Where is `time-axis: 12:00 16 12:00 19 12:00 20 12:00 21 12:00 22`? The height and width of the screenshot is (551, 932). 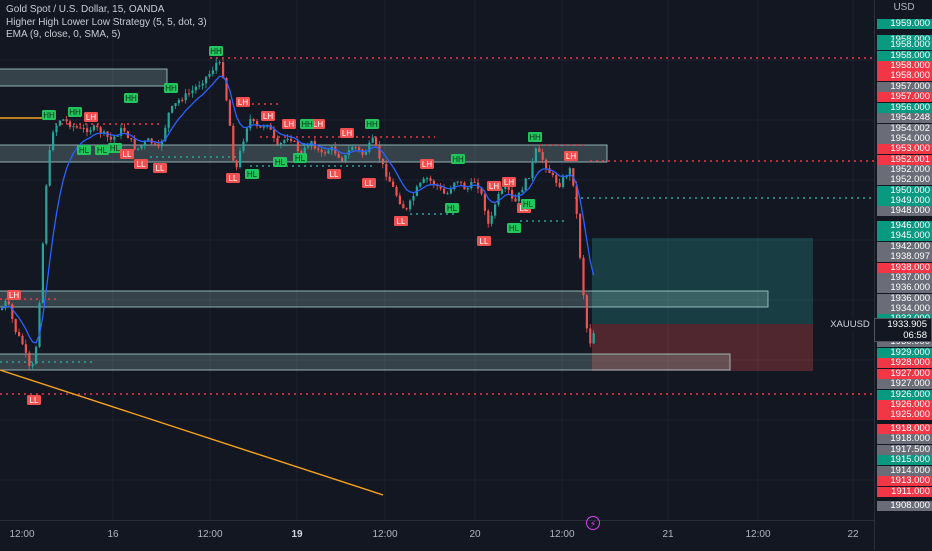 time-axis: 12:00 16 12:00 19 12:00 20 12:00 21 12:00 22 is located at coordinates (437, 535).